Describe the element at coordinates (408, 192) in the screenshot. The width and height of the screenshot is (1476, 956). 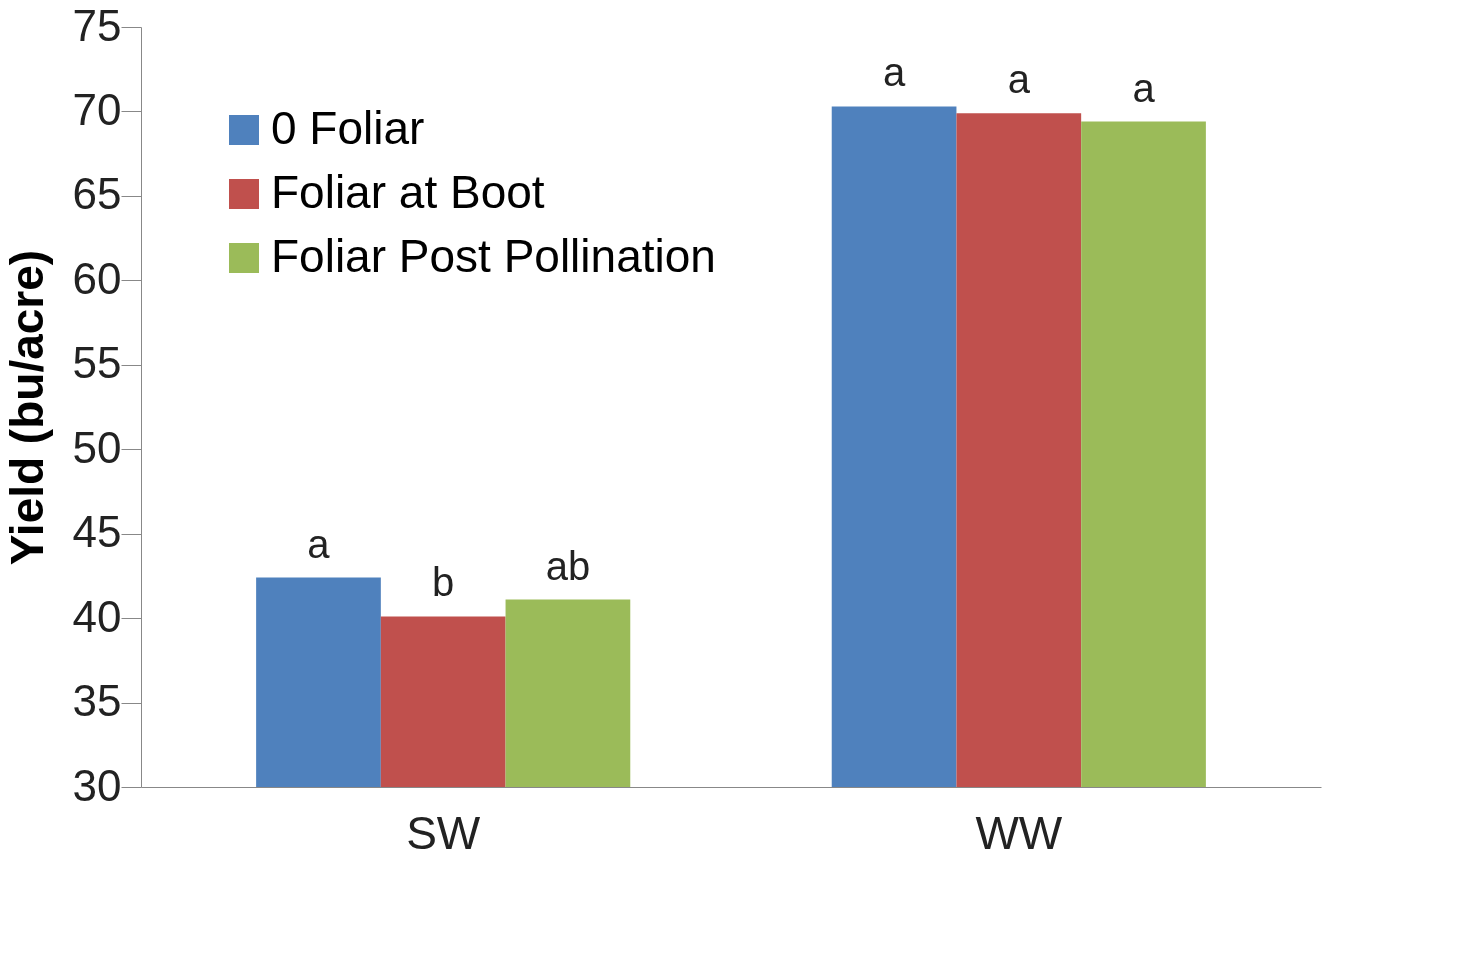
I see `legend-label: Foliar at Boot` at that location.